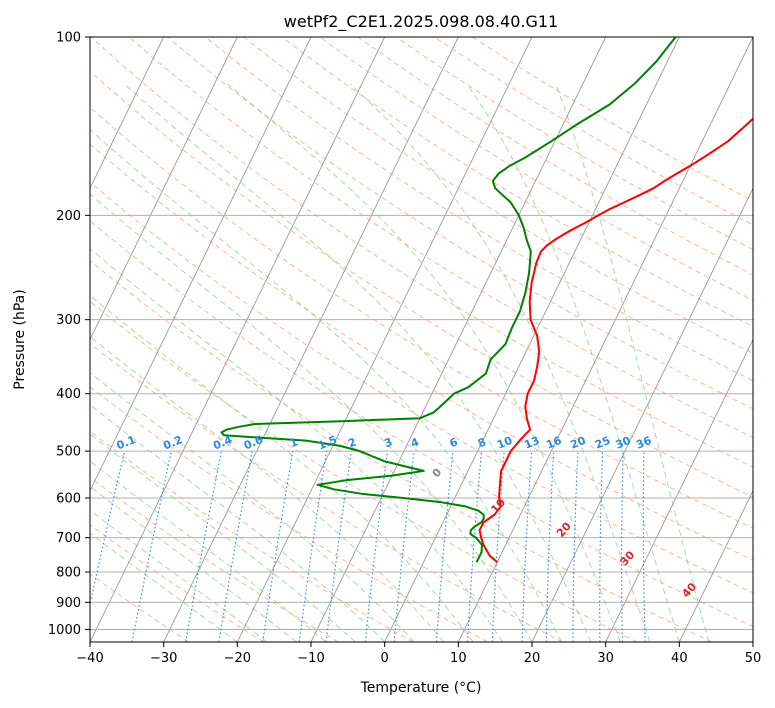 This screenshot has height=708, width=775. What do you see at coordinates (310, 658) in the screenshot?
I see `x-tick-label: −10` at bounding box center [310, 658].